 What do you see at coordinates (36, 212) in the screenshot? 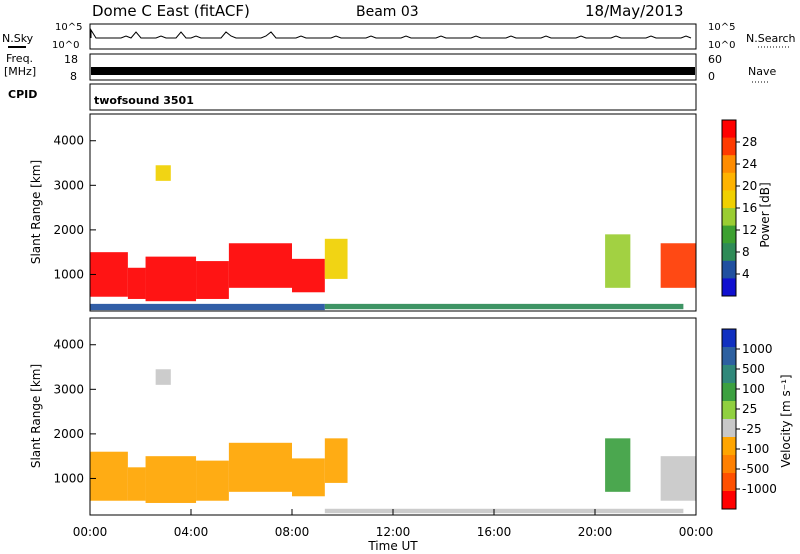
I see `power-y-label: Slant Range [km]` at bounding box center [36, 212].